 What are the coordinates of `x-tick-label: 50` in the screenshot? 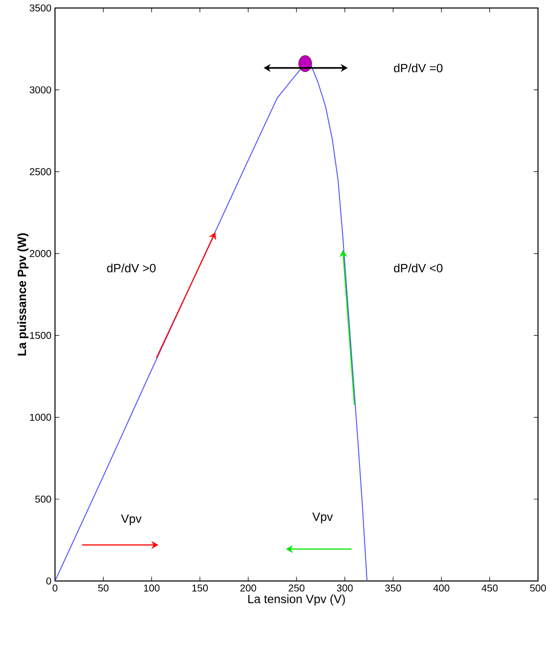 It's located at (103, 588).